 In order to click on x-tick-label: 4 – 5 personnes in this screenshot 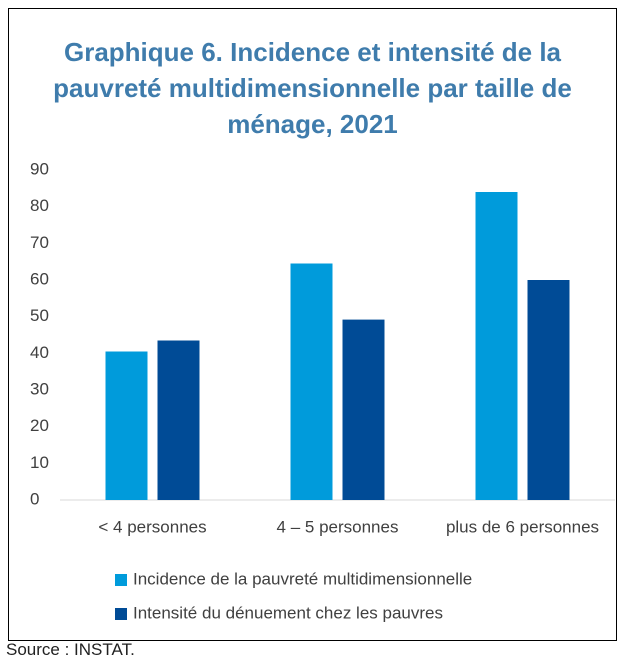, I will do `click(338, 526)`.